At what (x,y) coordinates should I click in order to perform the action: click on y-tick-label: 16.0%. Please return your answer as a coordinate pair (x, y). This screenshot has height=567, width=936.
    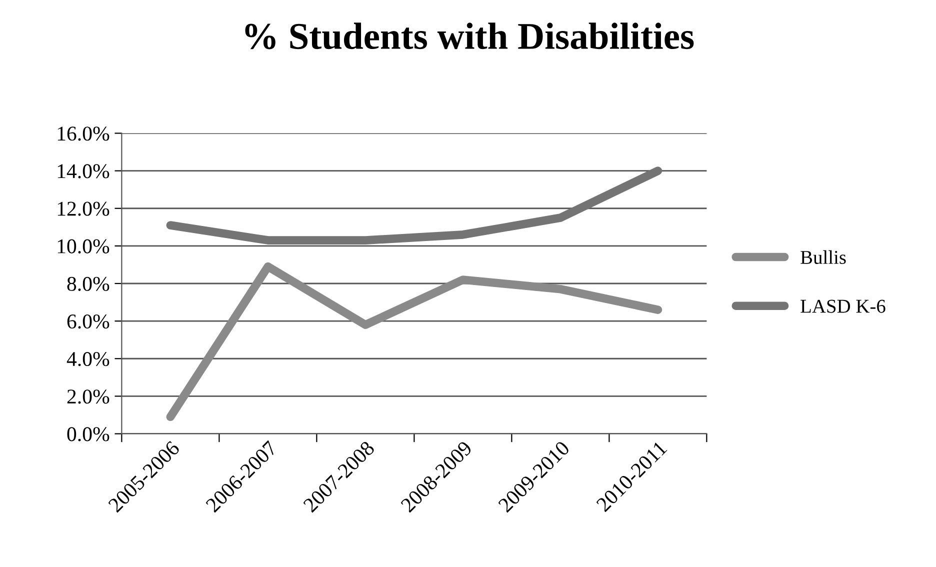
    Looking at the image, I should click on (84, 133).